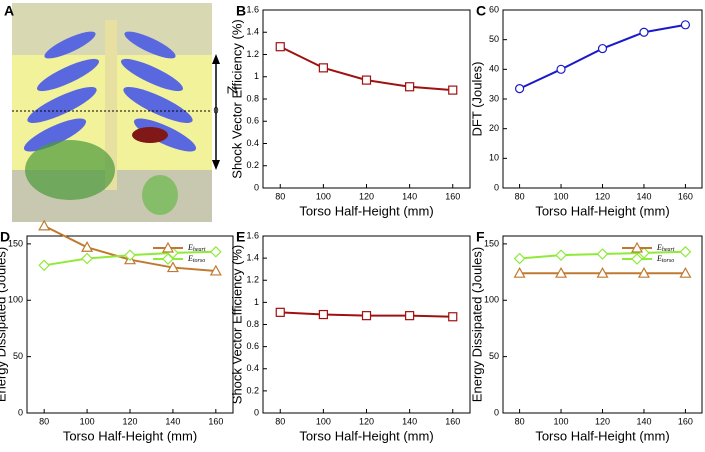 This screenshot has width=705, height=452. I want to click on legend-label: Etorso, so click(196, 259).